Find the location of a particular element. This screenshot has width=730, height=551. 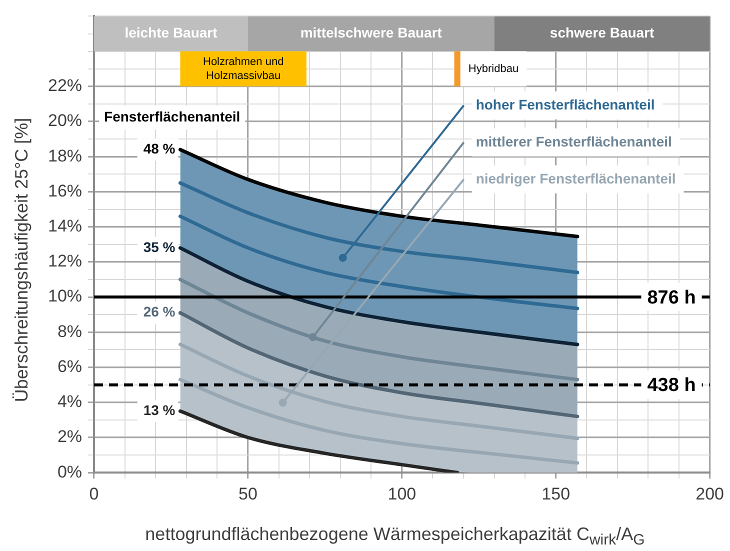

ref-line-label: 438 h is located at coordinates (671, 385).